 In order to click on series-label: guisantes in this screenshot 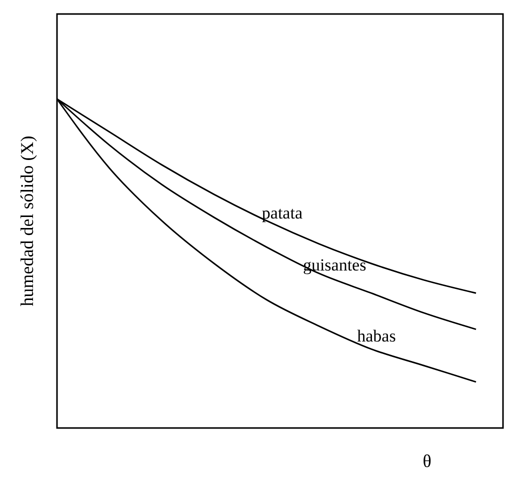, I will do `click(334, 264)`.